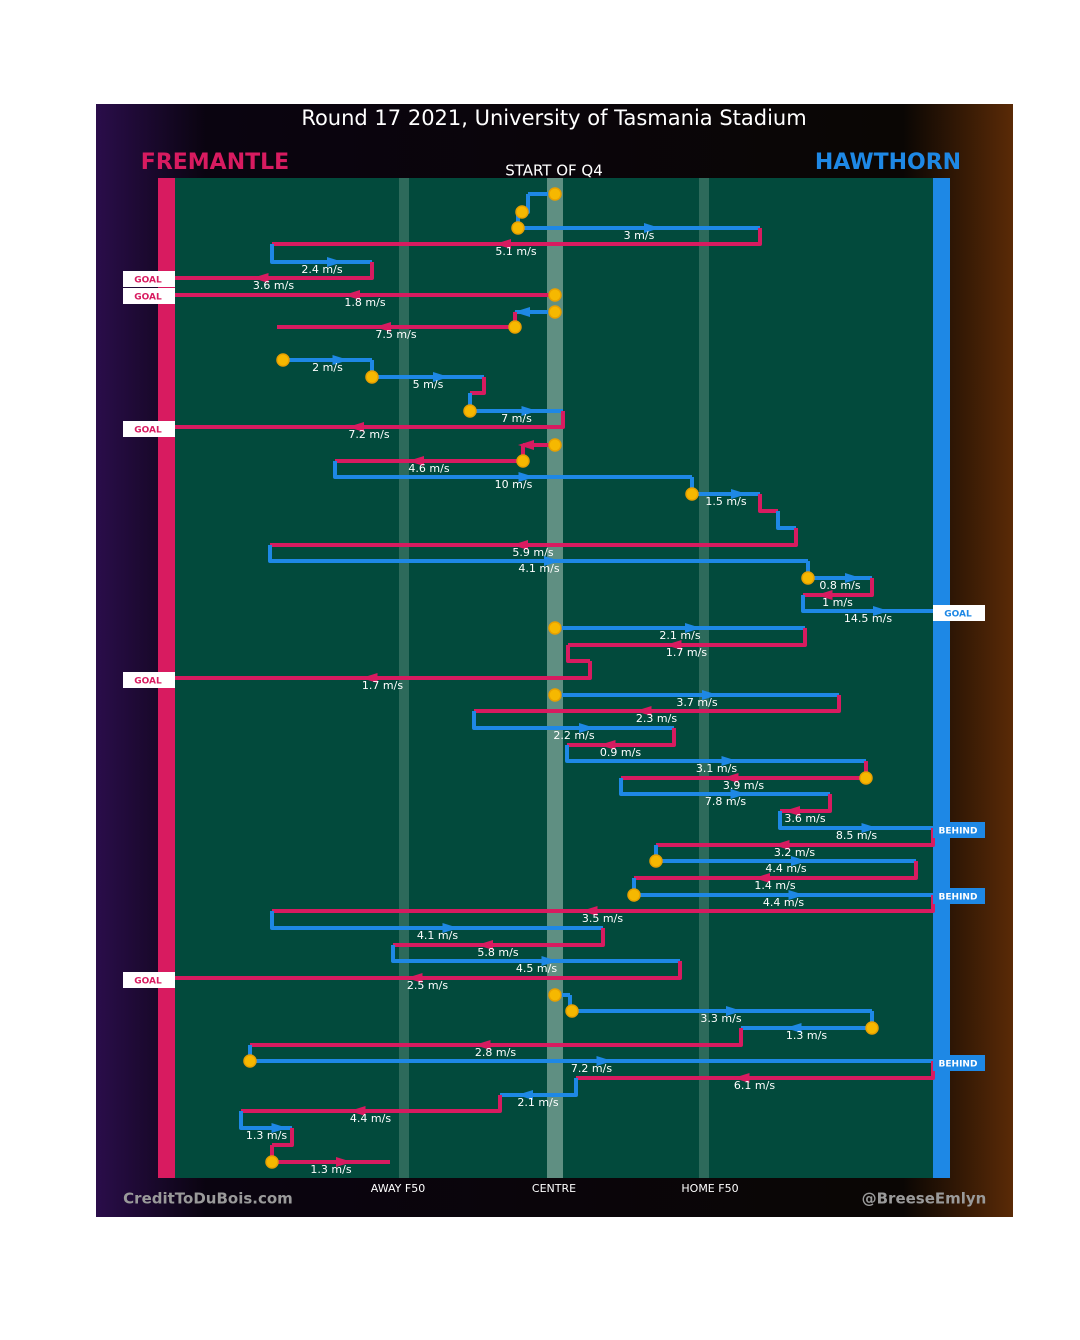 The width and height of the screenshot is (1080, 1340). Describe the element at coordinates (215, 162) in the screenshot. I see `left-team: FREMANTLE` at that location.